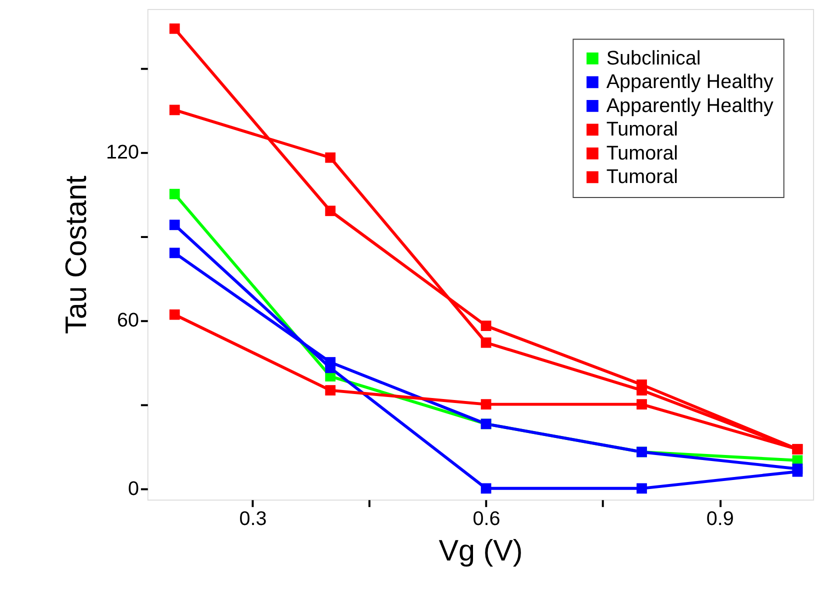  I want to click on x-tick-label: 0.3, so click(253, 519).